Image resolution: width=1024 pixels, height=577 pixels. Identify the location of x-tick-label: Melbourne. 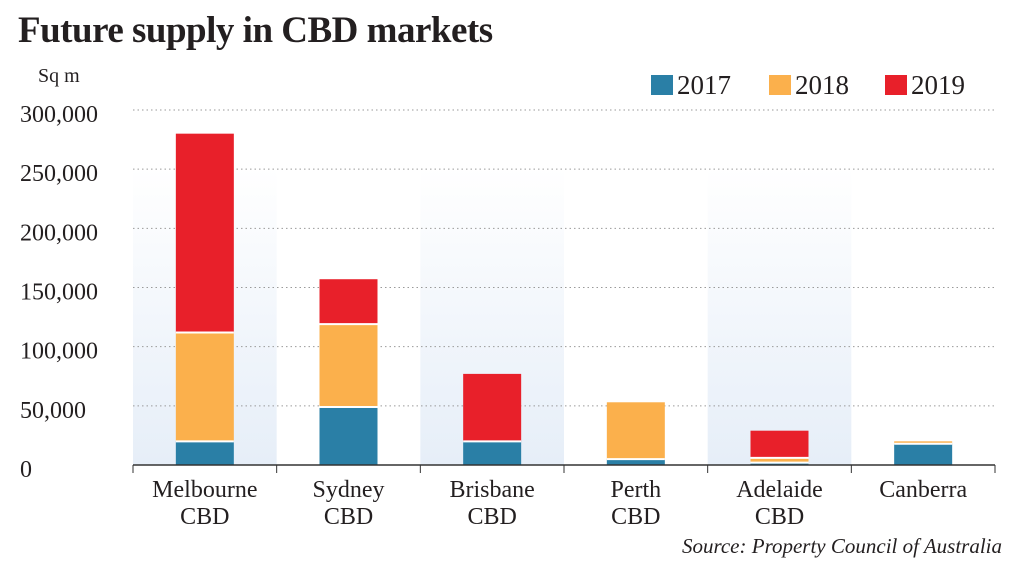
(204, 490).